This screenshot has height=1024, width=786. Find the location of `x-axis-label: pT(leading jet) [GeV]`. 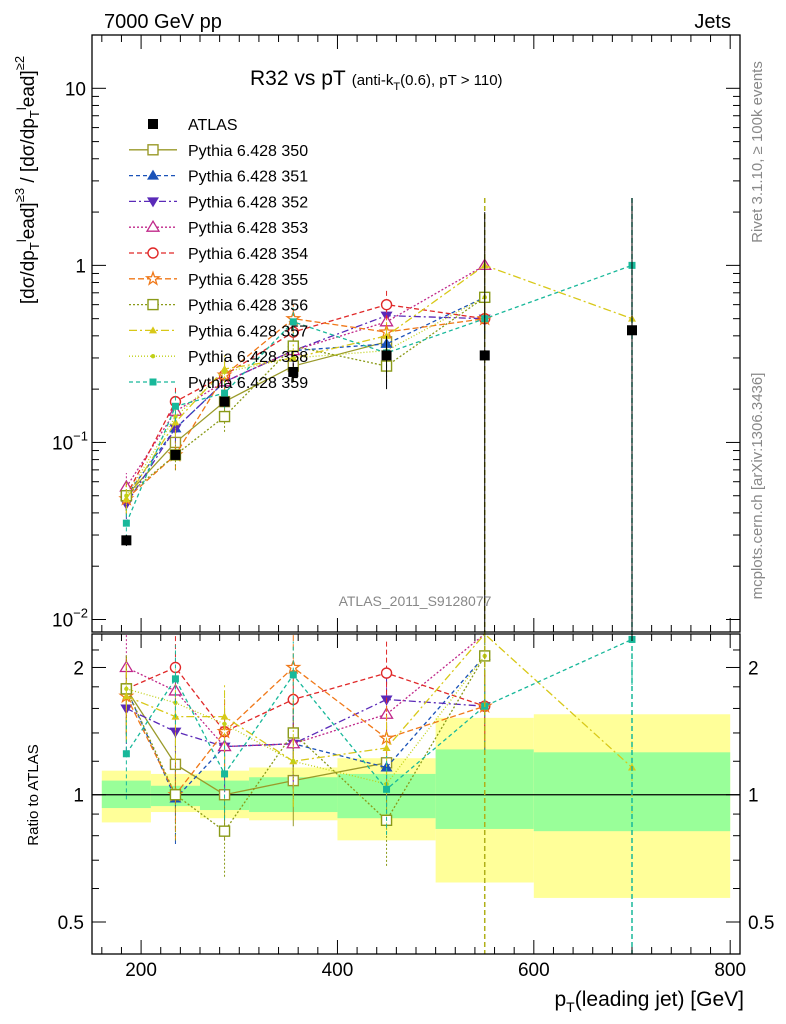

x-axis-label: pT(leading jet) [GeV] is located at coordinates (649, 1001).